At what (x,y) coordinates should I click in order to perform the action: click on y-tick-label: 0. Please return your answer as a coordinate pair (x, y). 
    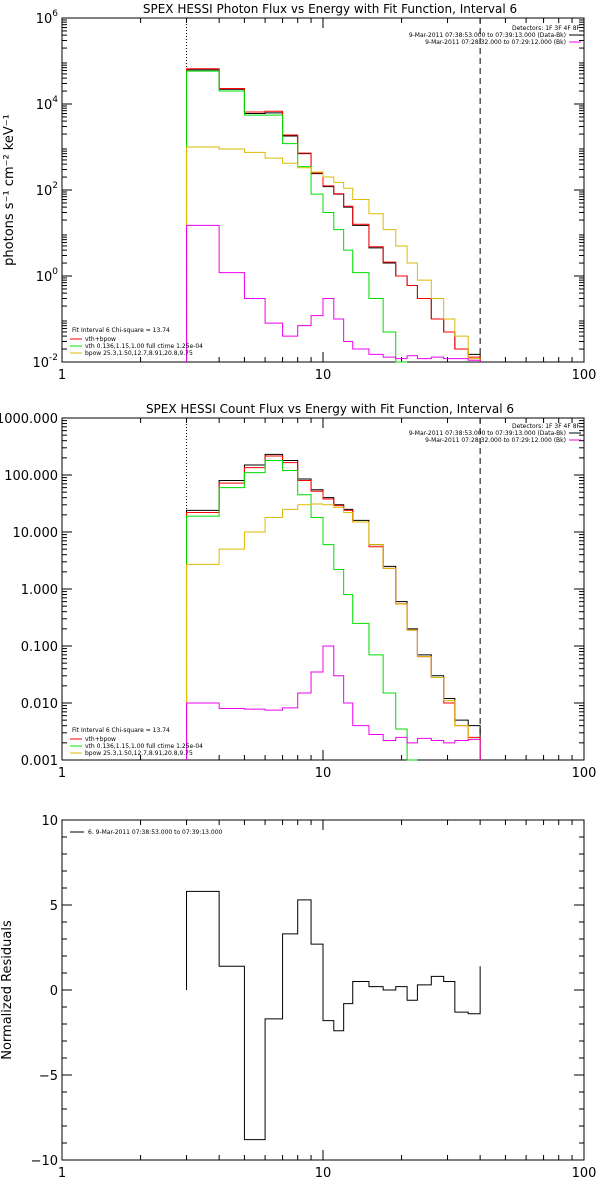
    Looking at the image, I should click on (54, 991).